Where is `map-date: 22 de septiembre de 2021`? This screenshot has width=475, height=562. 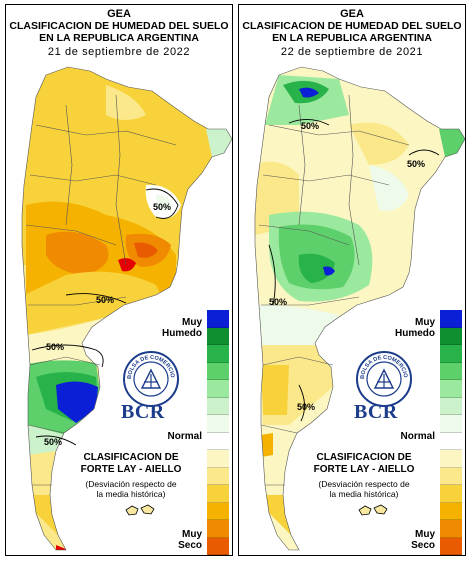
map-date: 22 de septiembre de 2021 is located at coordinates (352, 52).